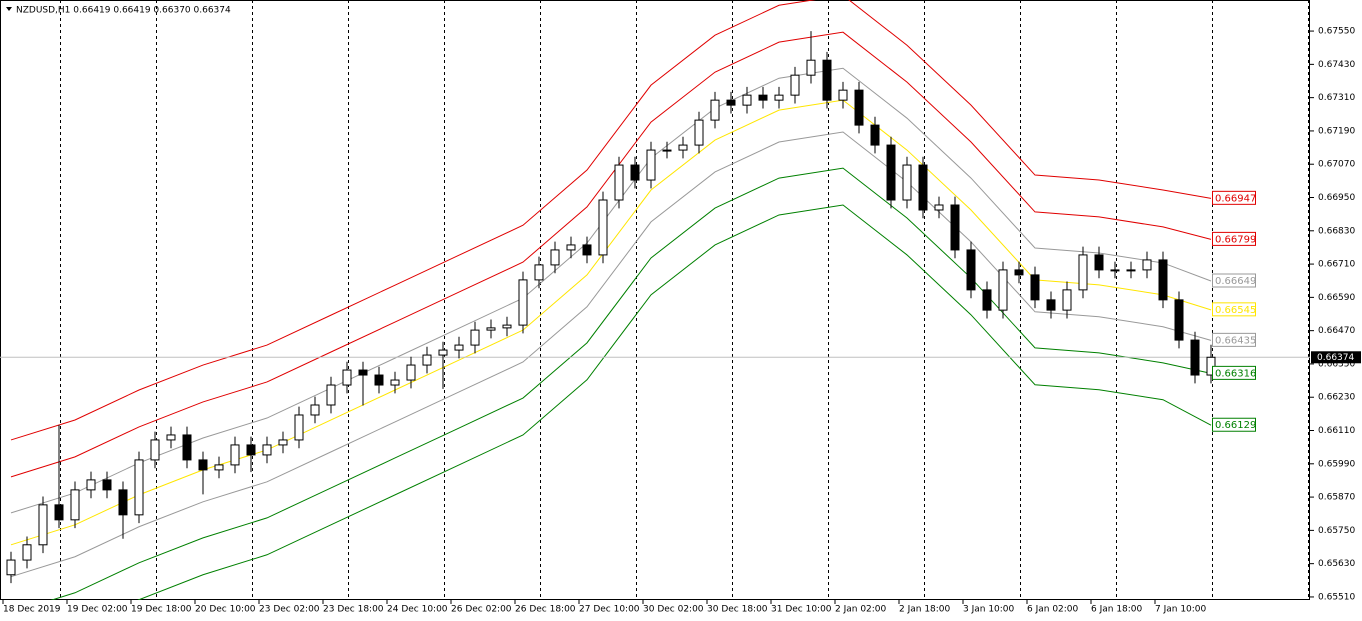 This screenshot has height=621, width=1362. What do you see at coordinates (1336, 98) in the screenshot?
I see `y-tick-label: 0.67310` at bounding box center [1336, 98].